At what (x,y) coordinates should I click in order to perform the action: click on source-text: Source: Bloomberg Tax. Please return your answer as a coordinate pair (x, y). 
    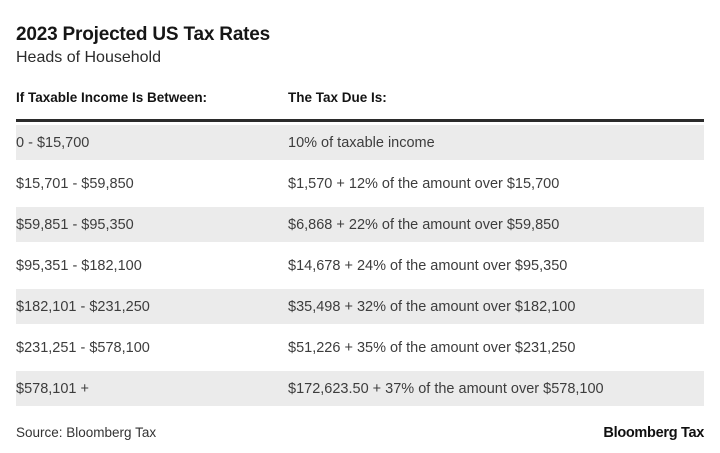
    Looking at the image, I should click on (86, 432).